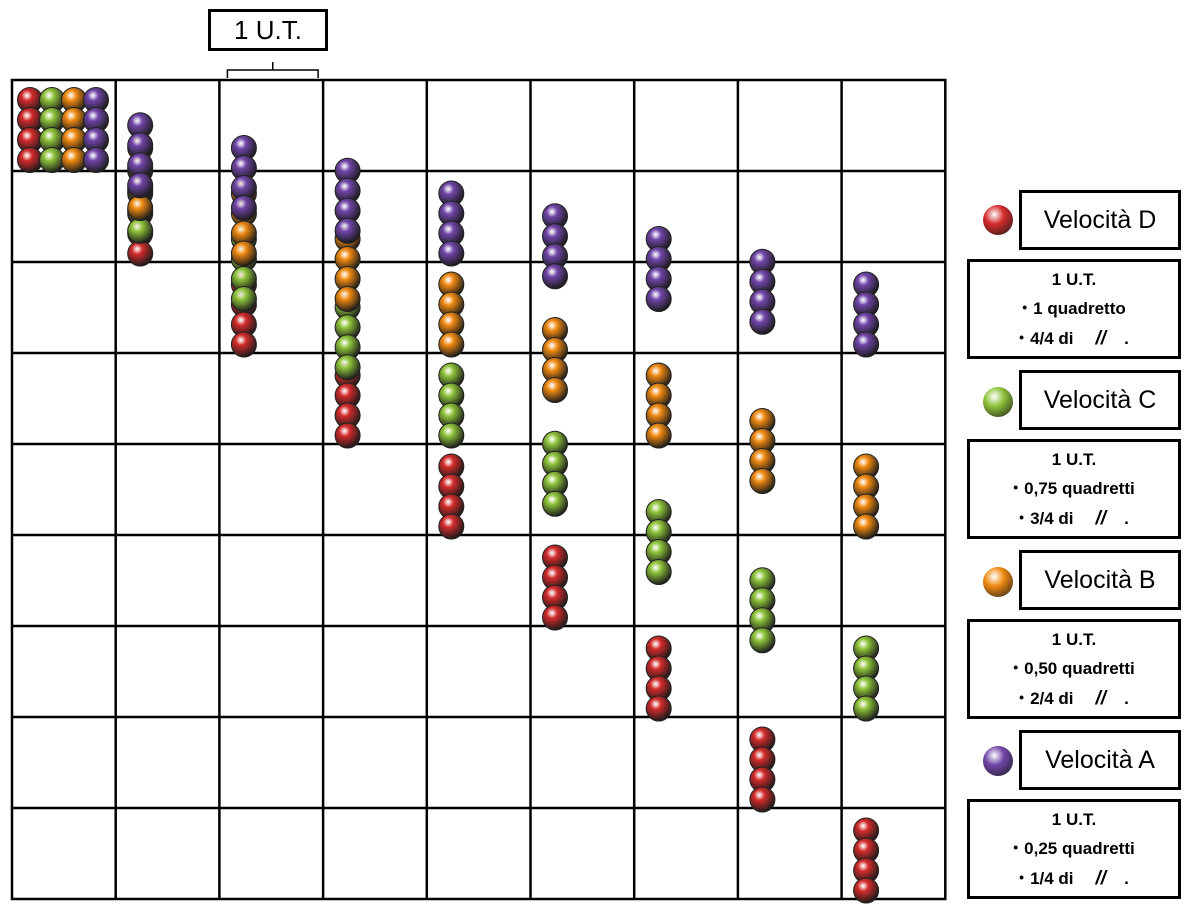  What do you see at coordinates (30, 130) in the screenshot?
I see `start-column-red` at bounding box center [30, 130].